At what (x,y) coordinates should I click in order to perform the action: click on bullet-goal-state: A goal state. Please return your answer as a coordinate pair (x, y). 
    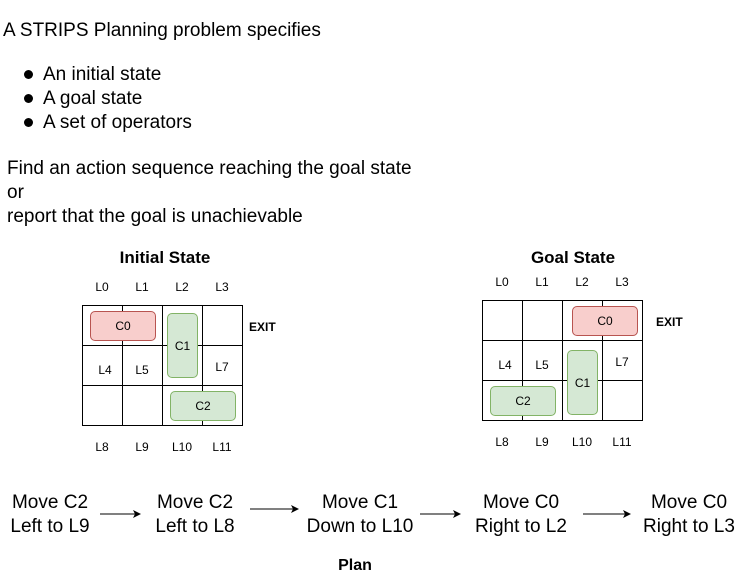
    Looking at the image, I should click on (107, 100).